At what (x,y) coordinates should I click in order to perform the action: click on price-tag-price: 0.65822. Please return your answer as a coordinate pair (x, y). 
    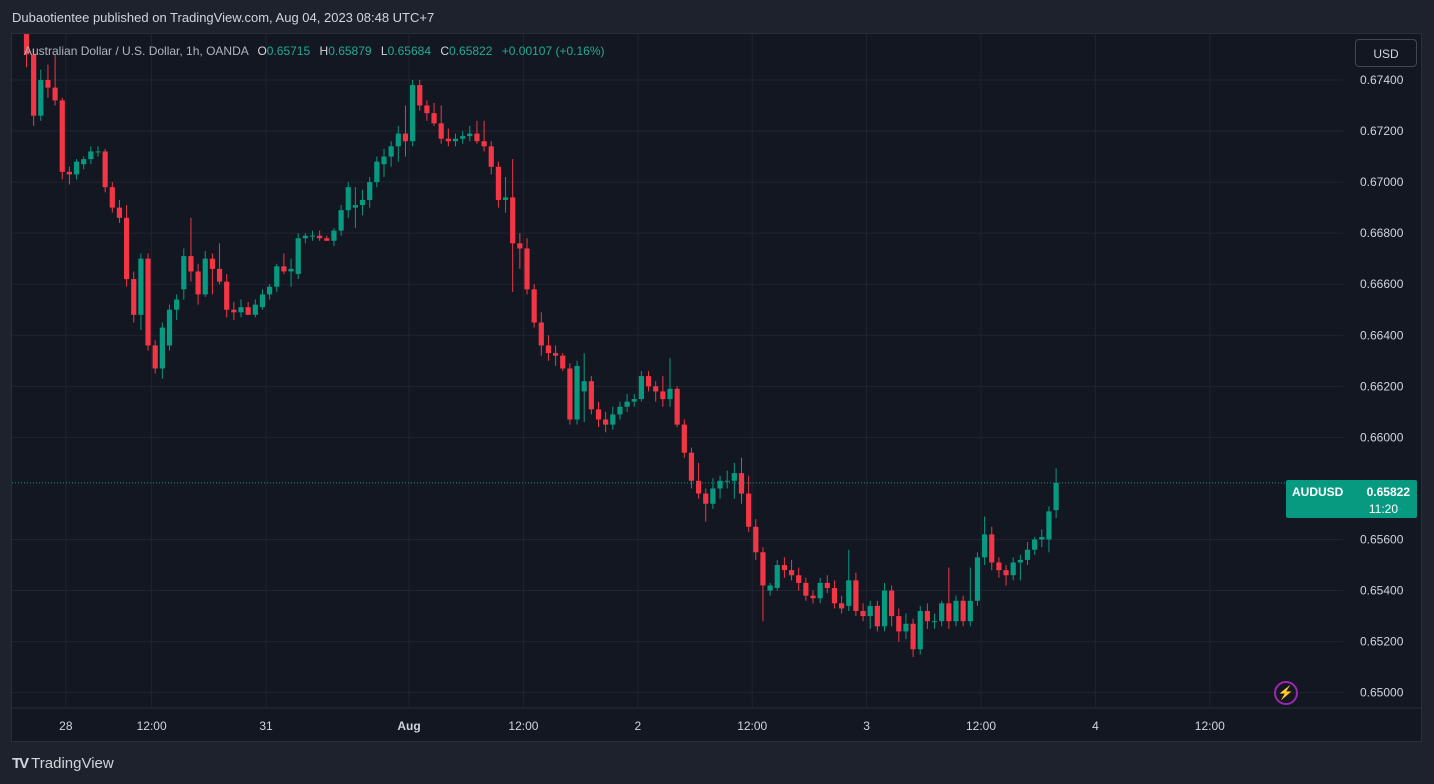
    Looking at the image, I should click on (1388, 492).